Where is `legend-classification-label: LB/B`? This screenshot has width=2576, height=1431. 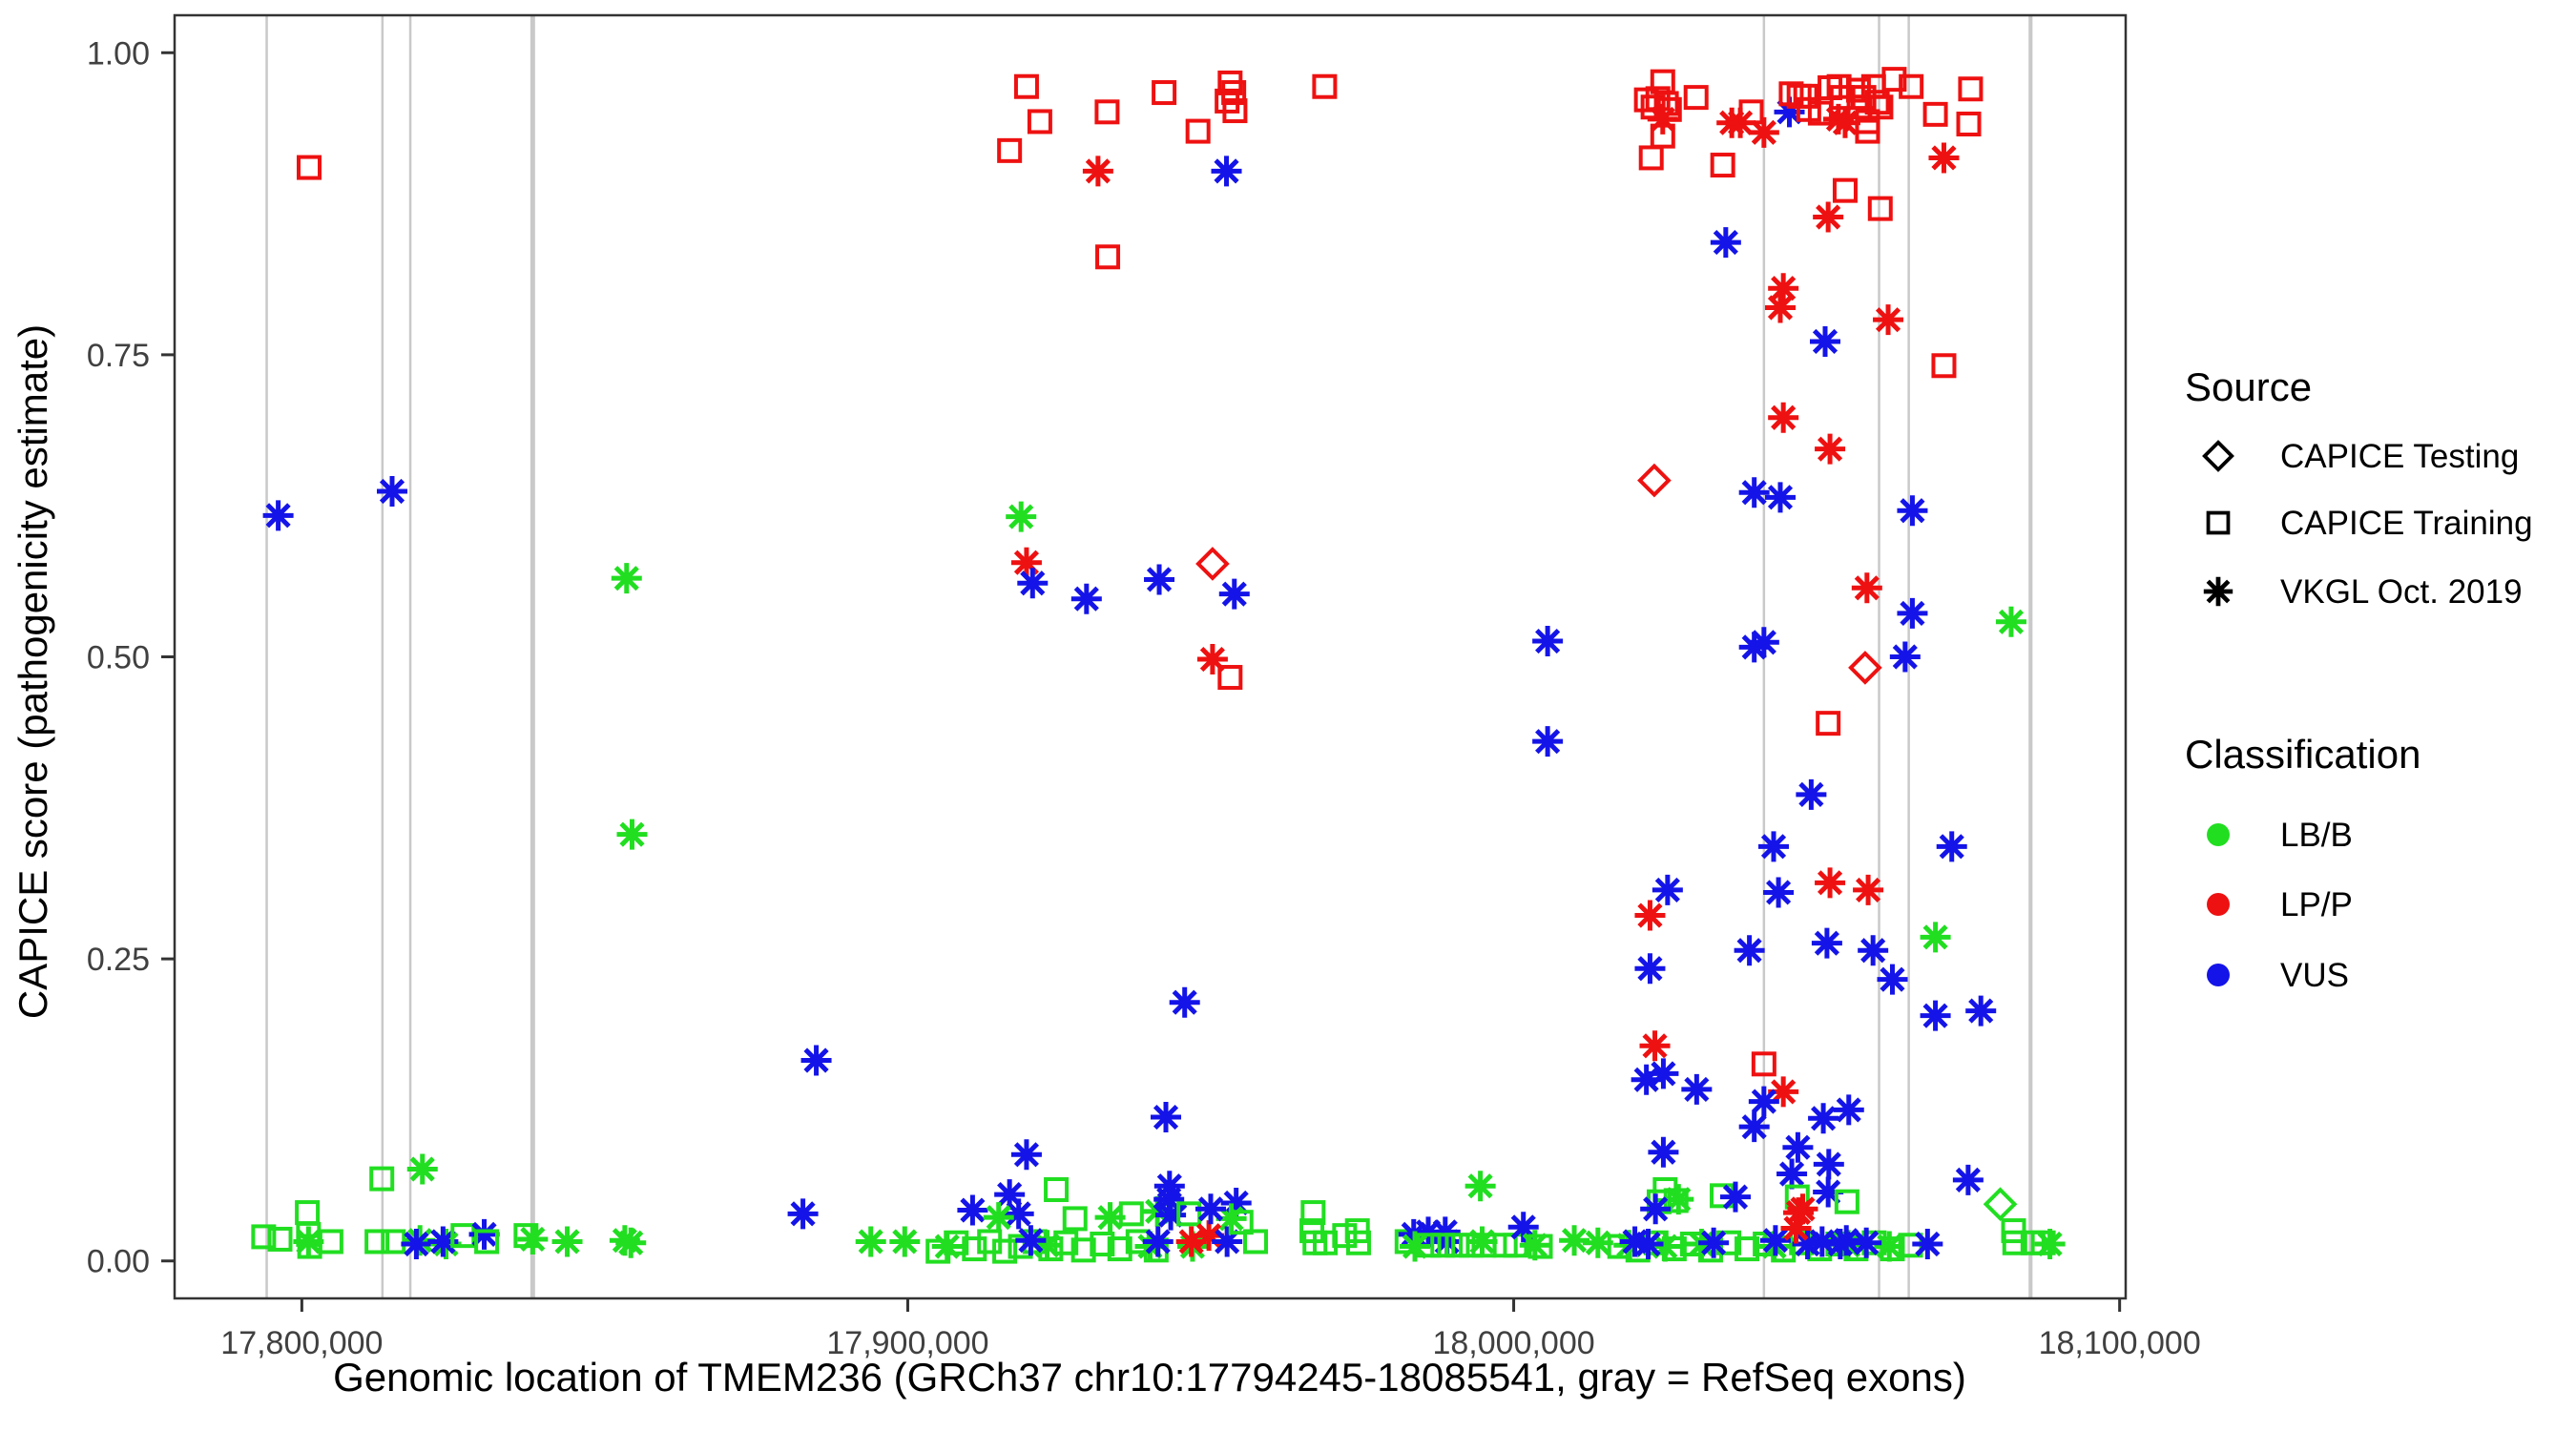 legend-classification-label: LB/B is located at coordinates (2316, 835).